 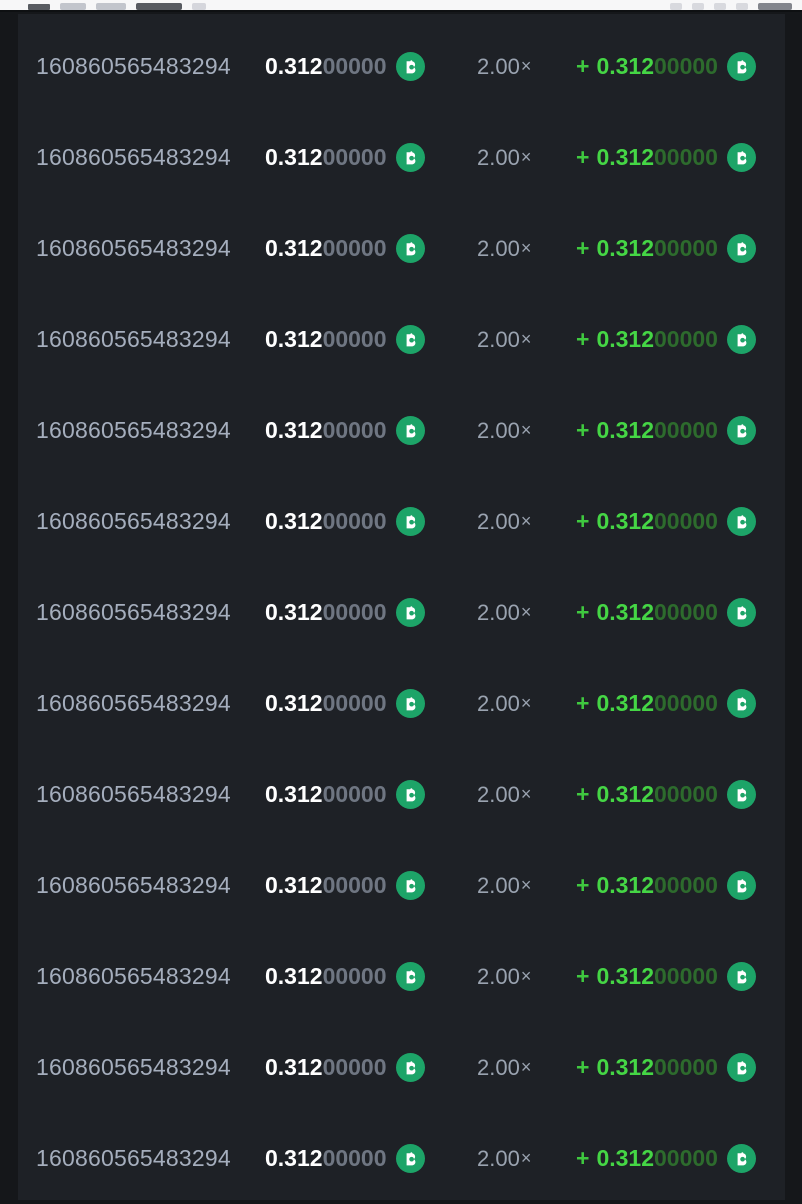 What do you see at coordinates (159, 6) in the screenshot?
I see `balance-amount` at bounding box center [159, 6].